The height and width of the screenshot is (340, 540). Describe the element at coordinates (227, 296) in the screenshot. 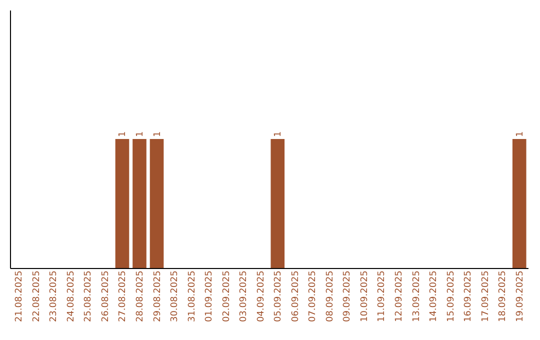

I see `x-tick-label: 02.09.2025` at that location.